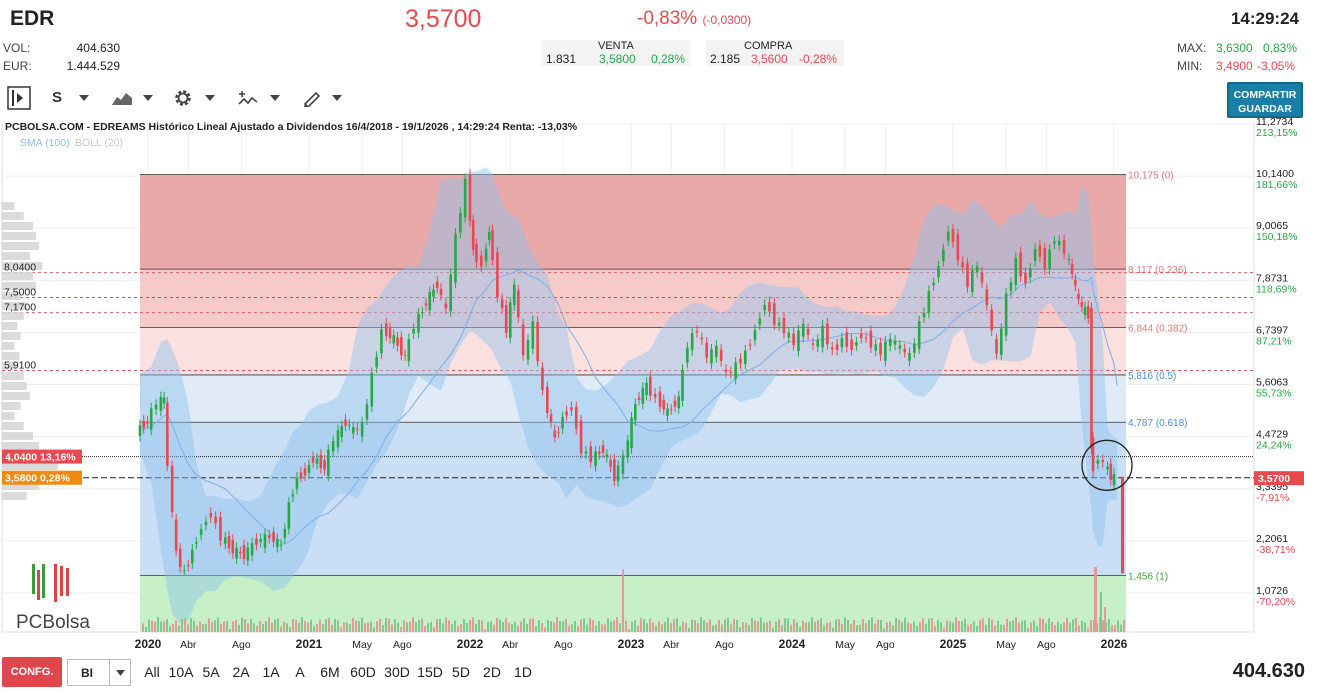 The width and height of the screenshot is (1317, 693). What do you see at coordinates (183, 98) in the screenshot?
I see `gear-icon` at bounding box center [183, 98].